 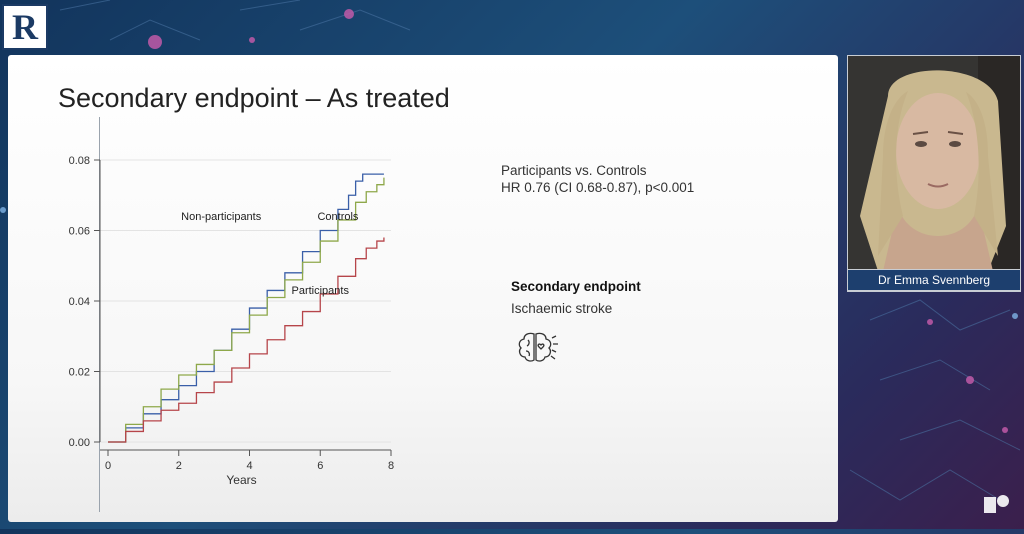 I want to click on x-tick-label: 8, so click(x=391, y=466).